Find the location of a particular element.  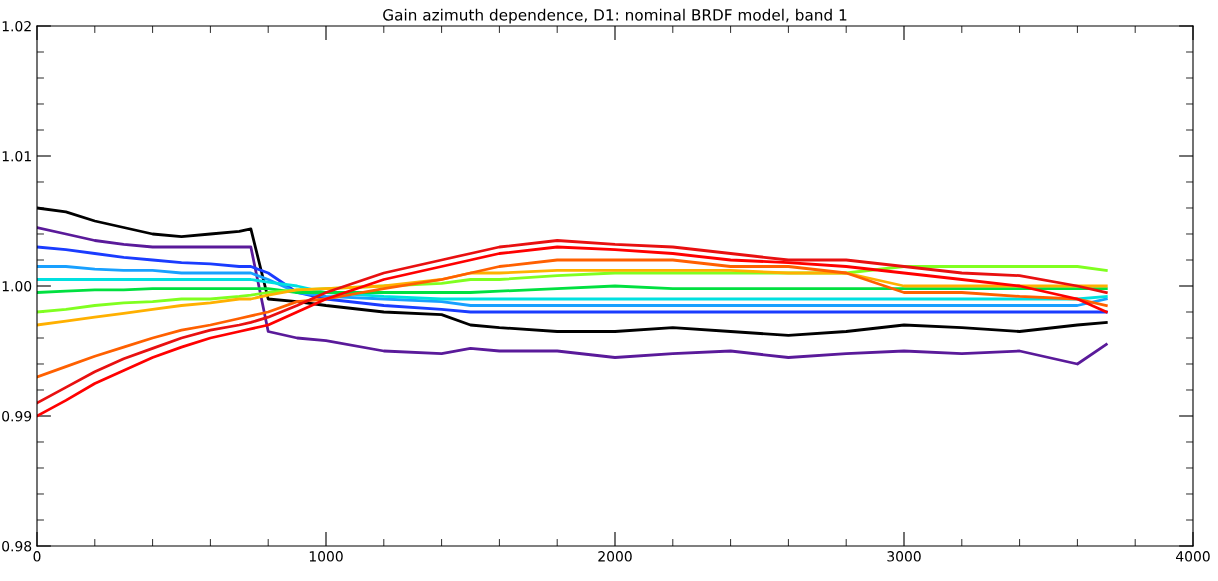

y-tick-label: 1.02 is located at coordinates (16, 26).